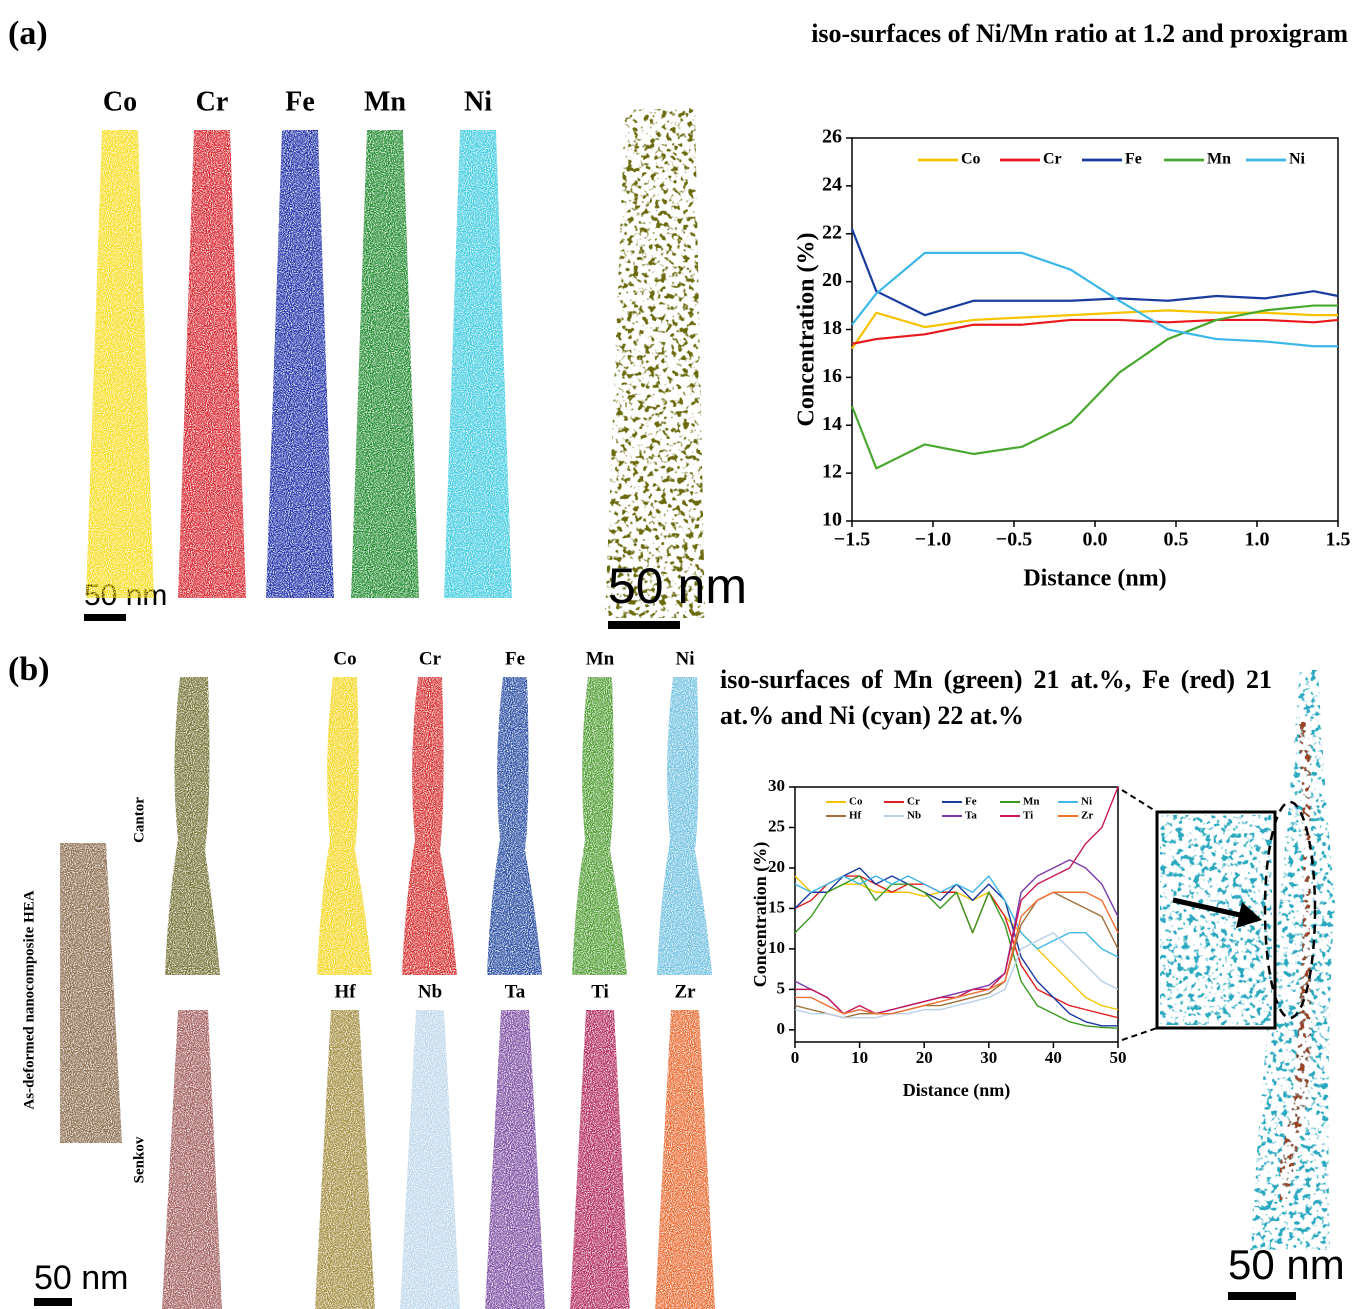 This screenshot has width=1358, height=1309. Describe the element at coordinates (988, 1057) in the screenshot. I see `x-tick-label: 30` at that location.